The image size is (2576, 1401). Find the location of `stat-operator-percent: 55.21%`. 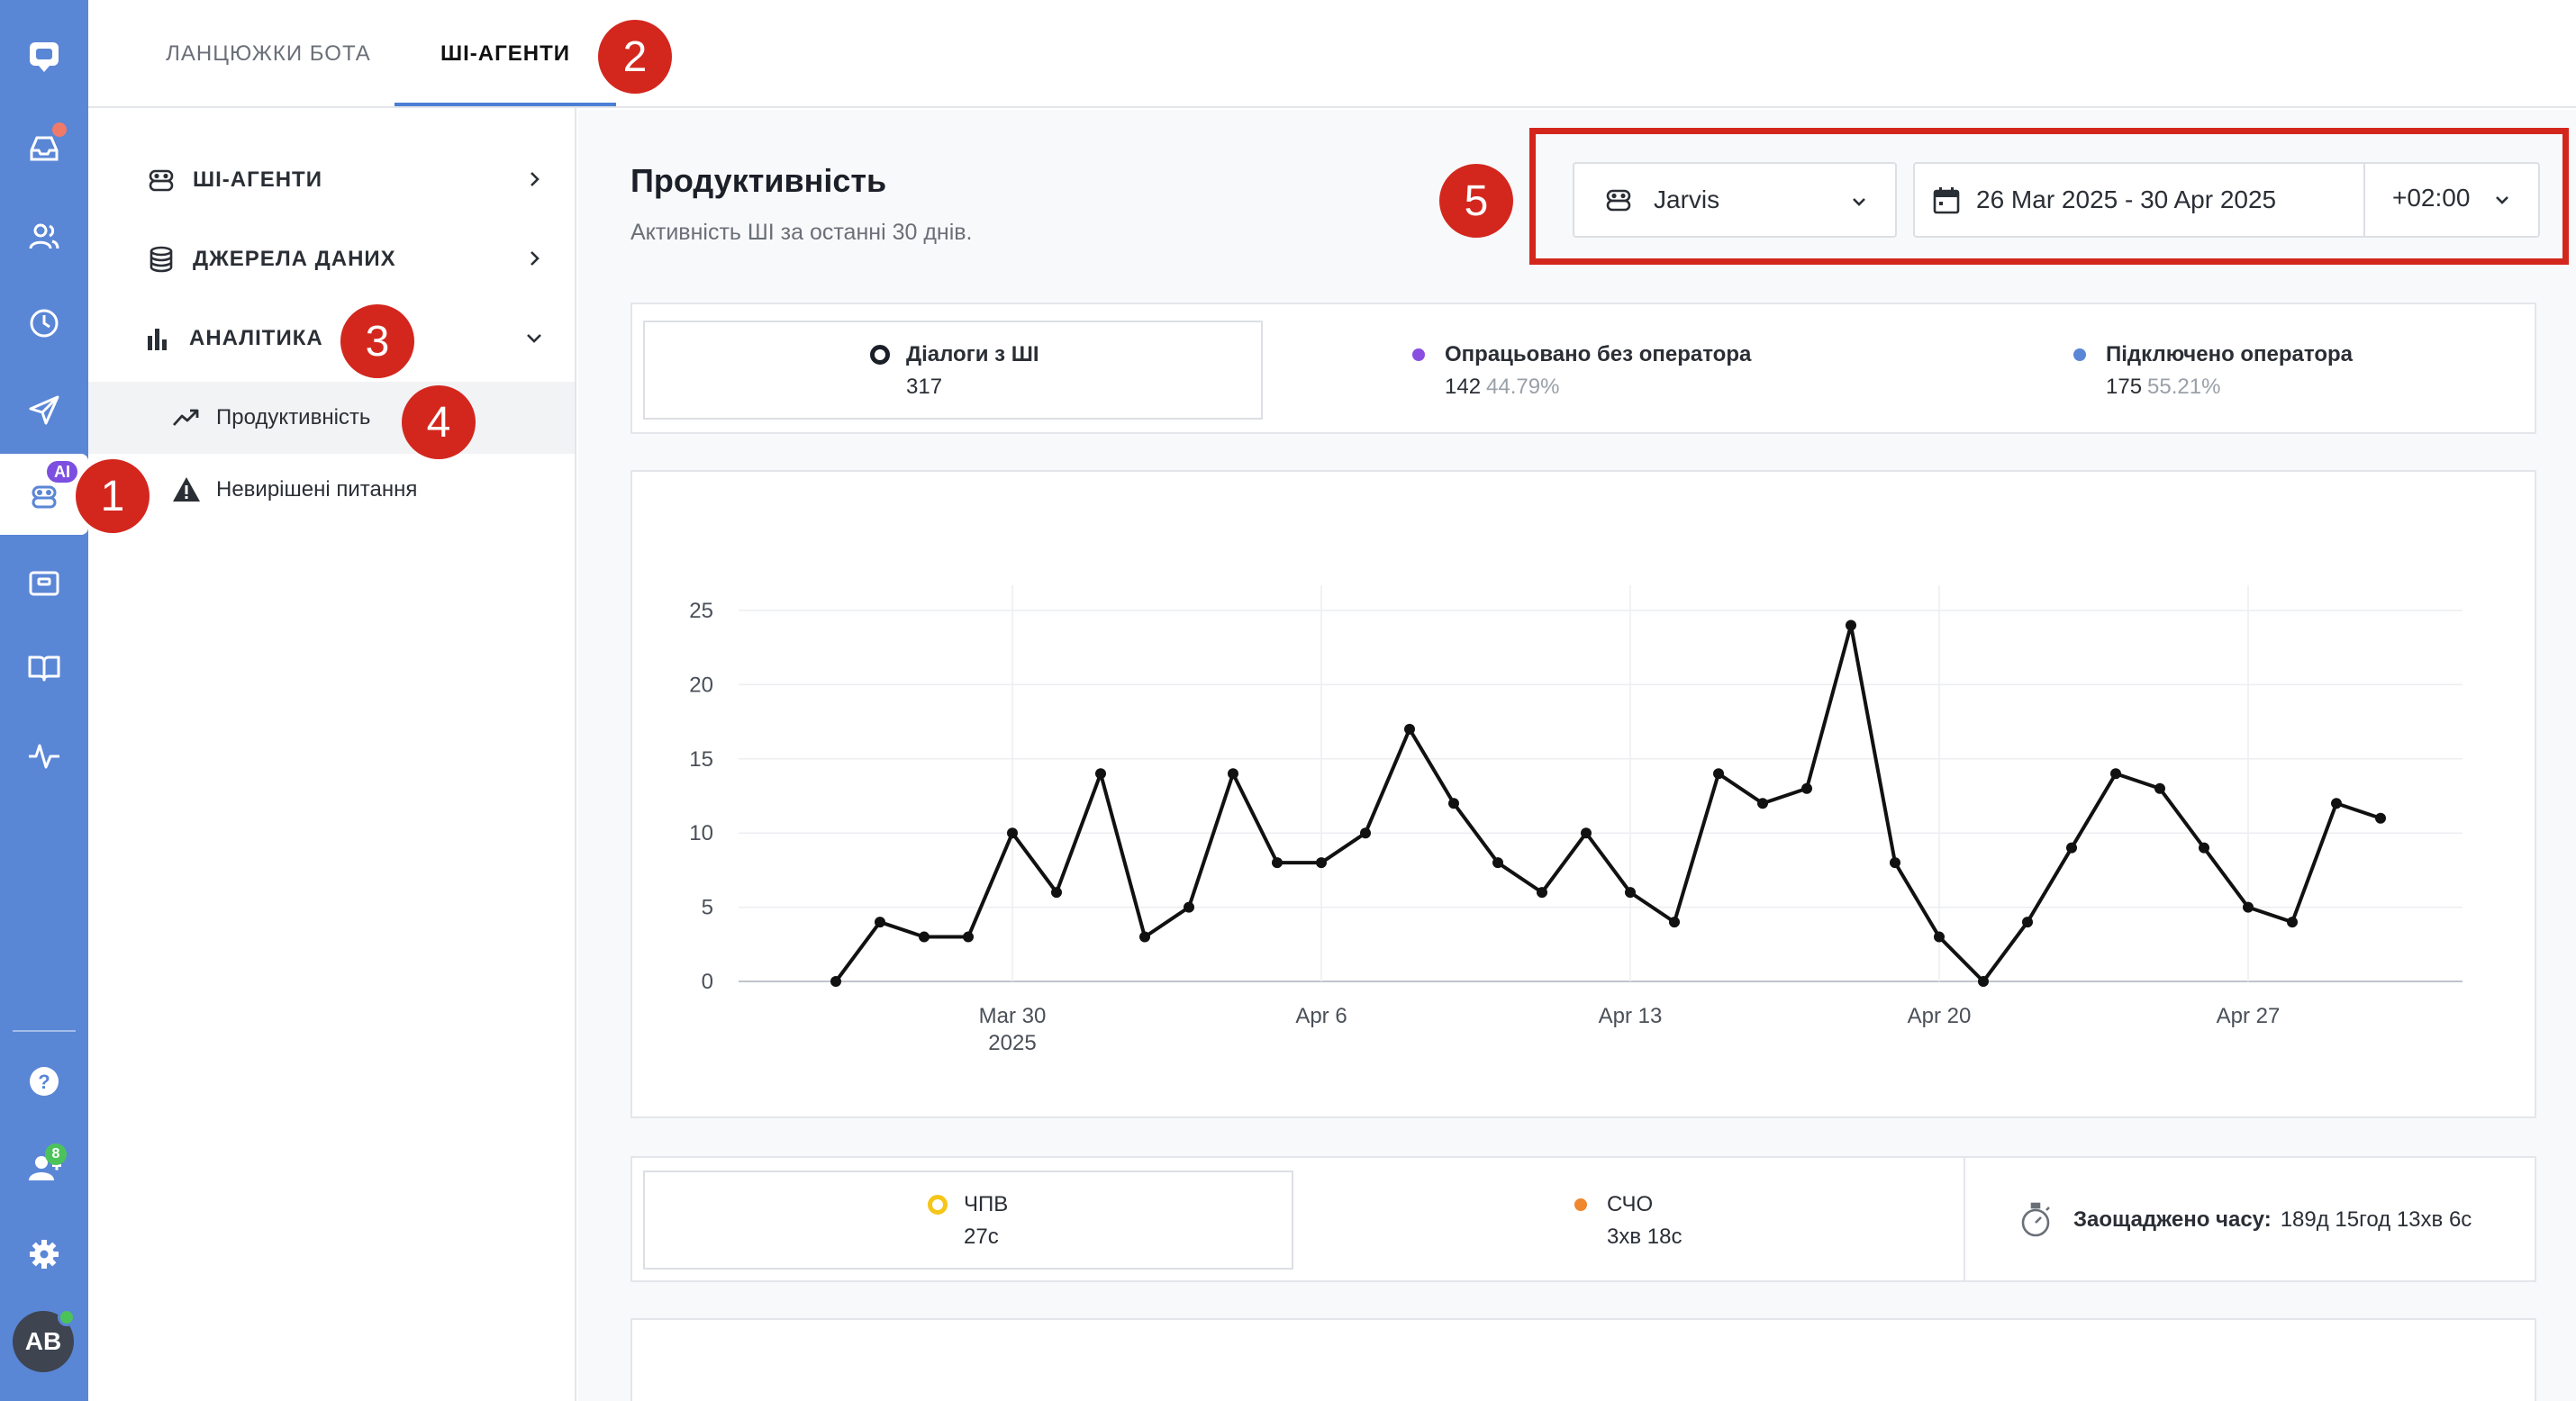

stat-operator-percent: 55.21% is located at coordinates (2184, 387).